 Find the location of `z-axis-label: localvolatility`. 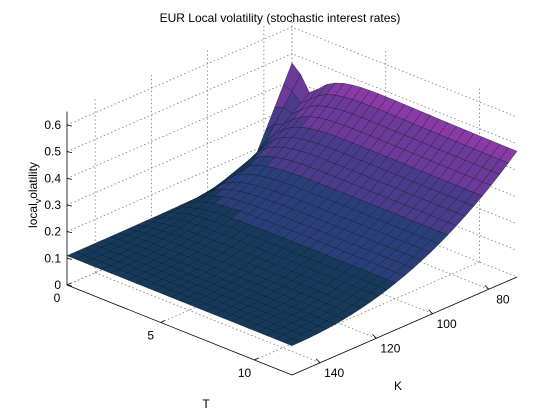

z-axis-label: localvolatility is located at coordinates (34, 195).